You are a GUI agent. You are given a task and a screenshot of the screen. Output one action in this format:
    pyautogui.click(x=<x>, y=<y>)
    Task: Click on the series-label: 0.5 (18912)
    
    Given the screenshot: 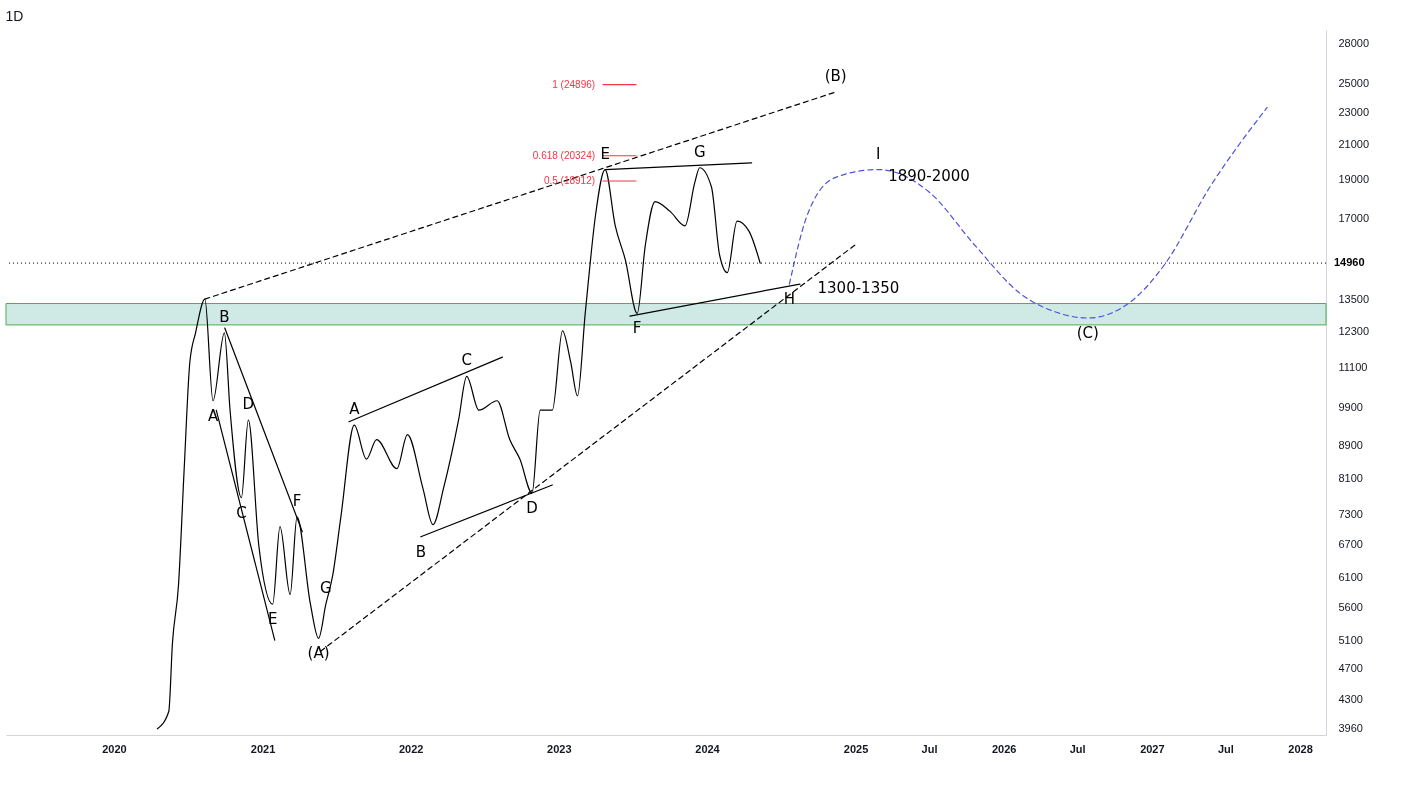 What is the action you would take?
    pyautogui.click(x=569, y=180)
    